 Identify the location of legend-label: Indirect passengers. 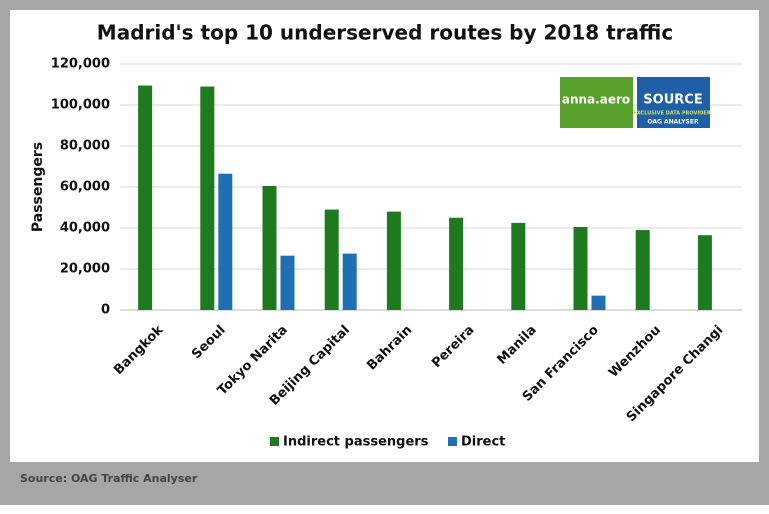
(356, 442).